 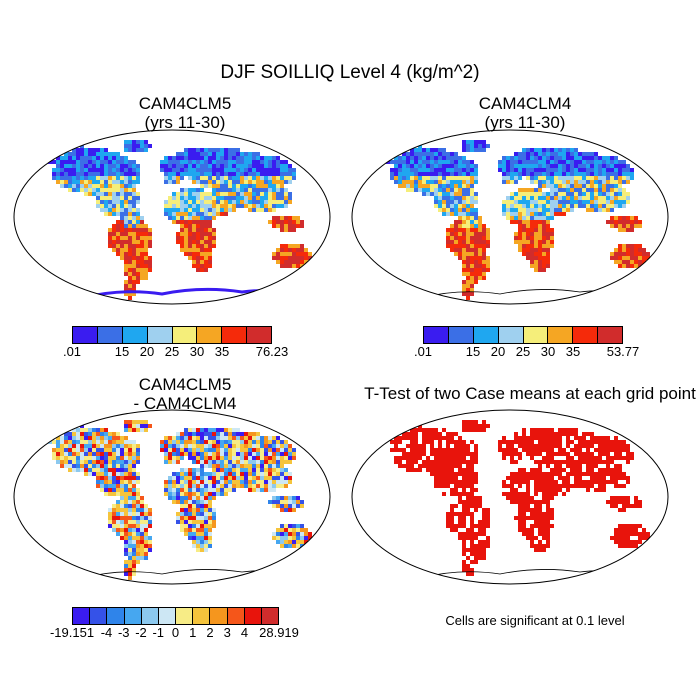 I want to click on panel-title-line1: CAM4CLM4, so click(x=525, y=103).